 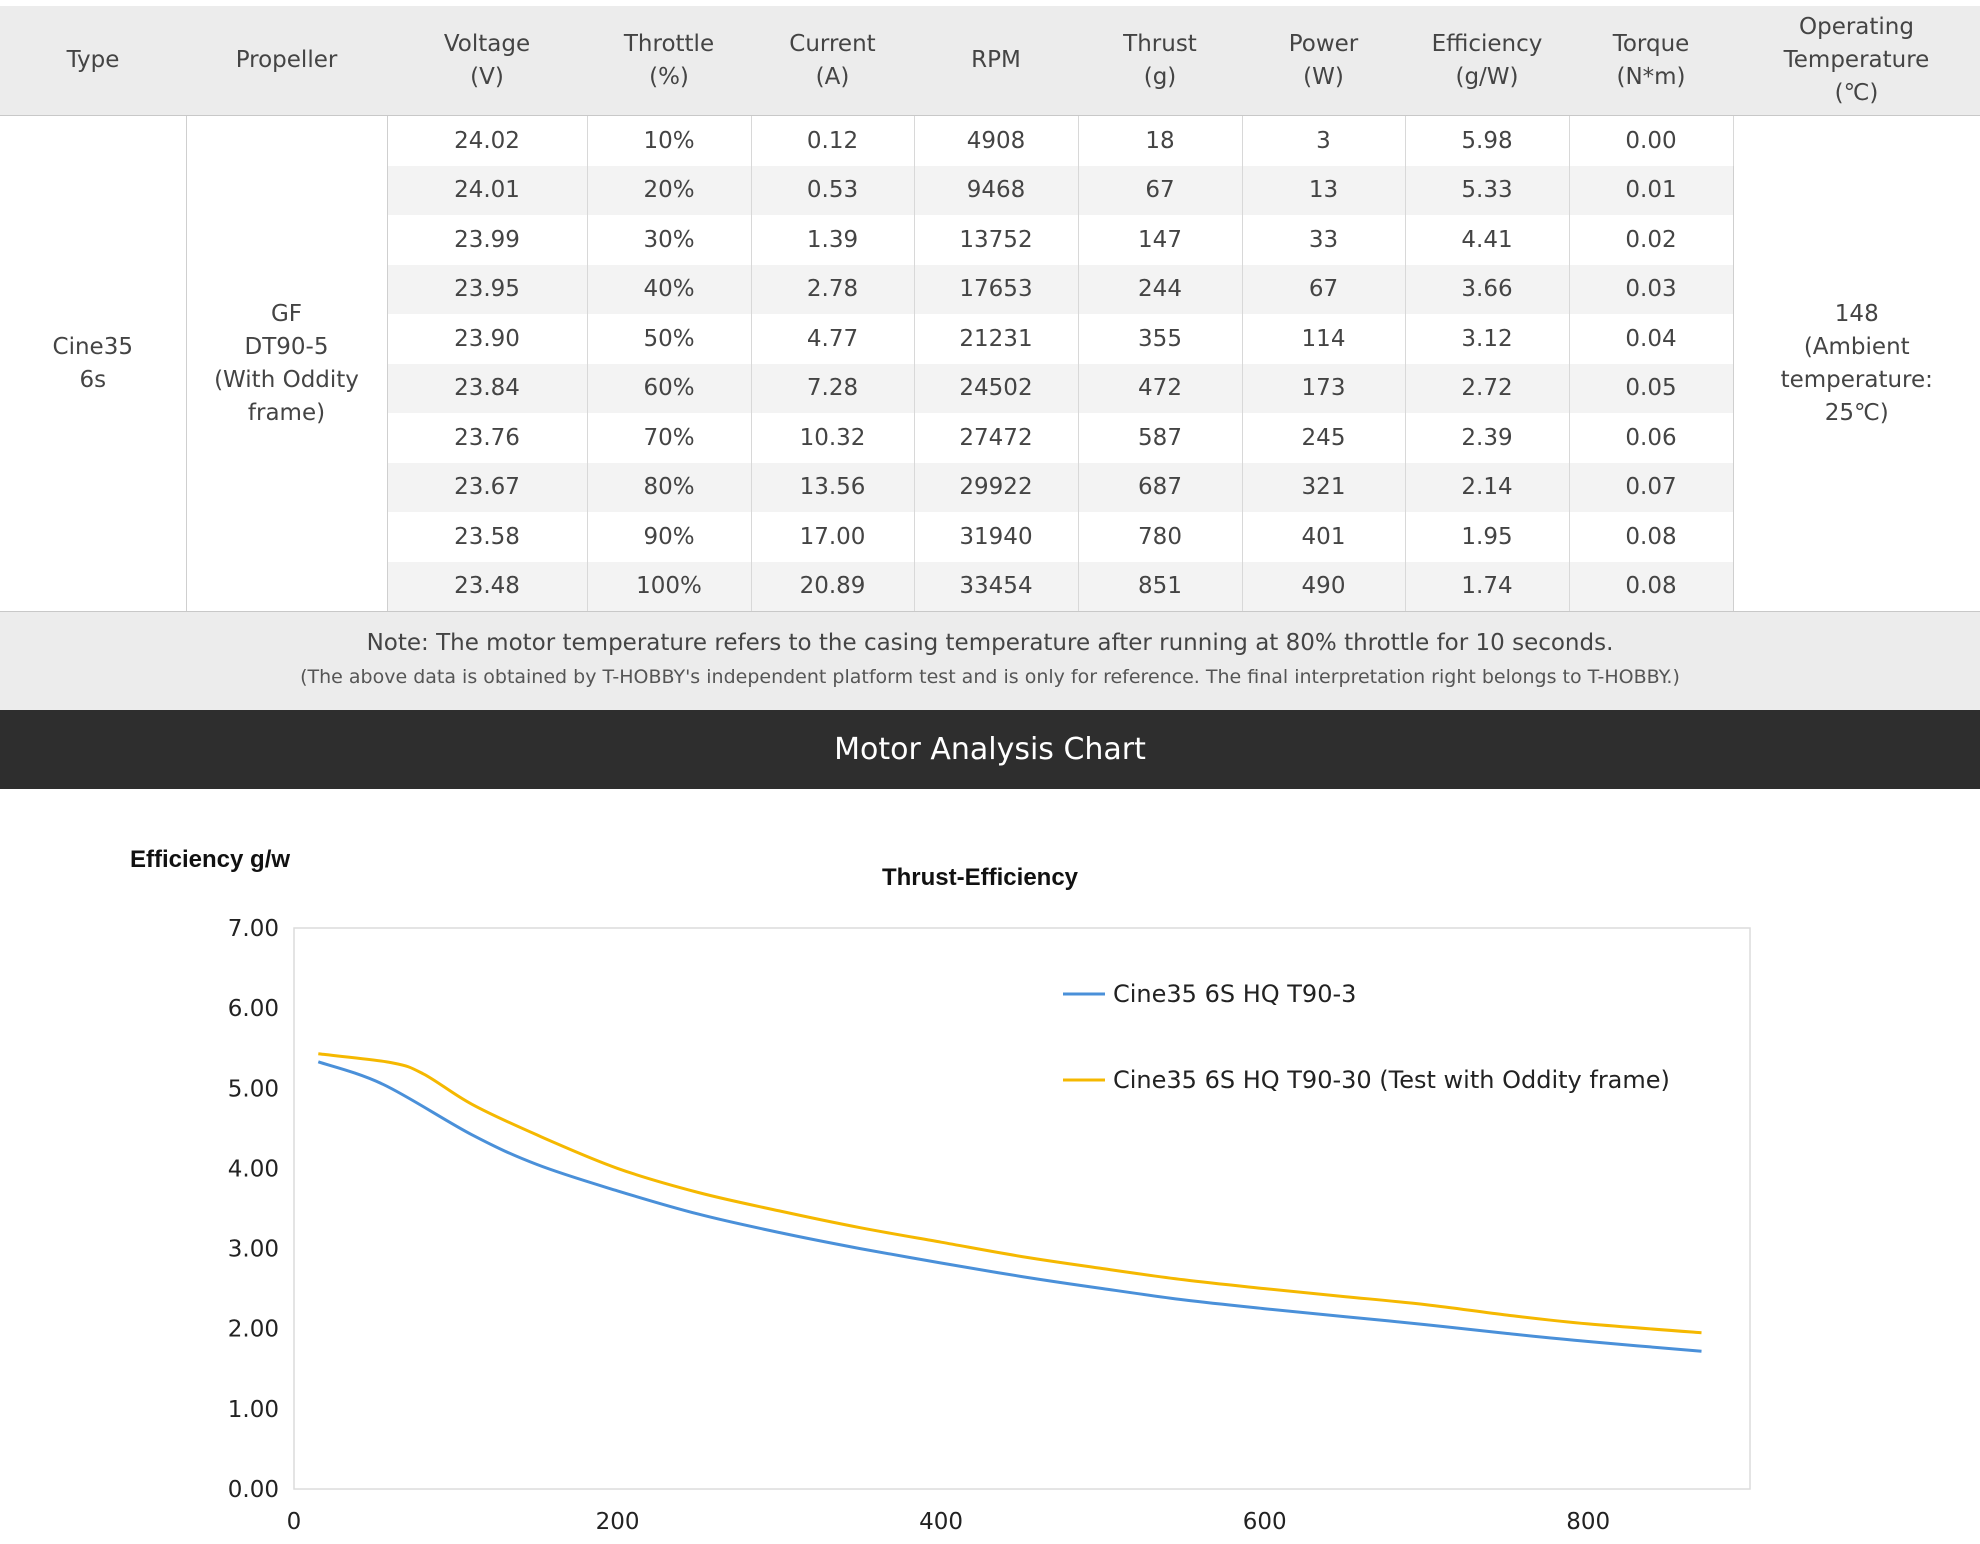 What do you see at coordinates (1160, 240) in the screenshot?
I see `table-cell: 147` at bounding box center [1160, 240].